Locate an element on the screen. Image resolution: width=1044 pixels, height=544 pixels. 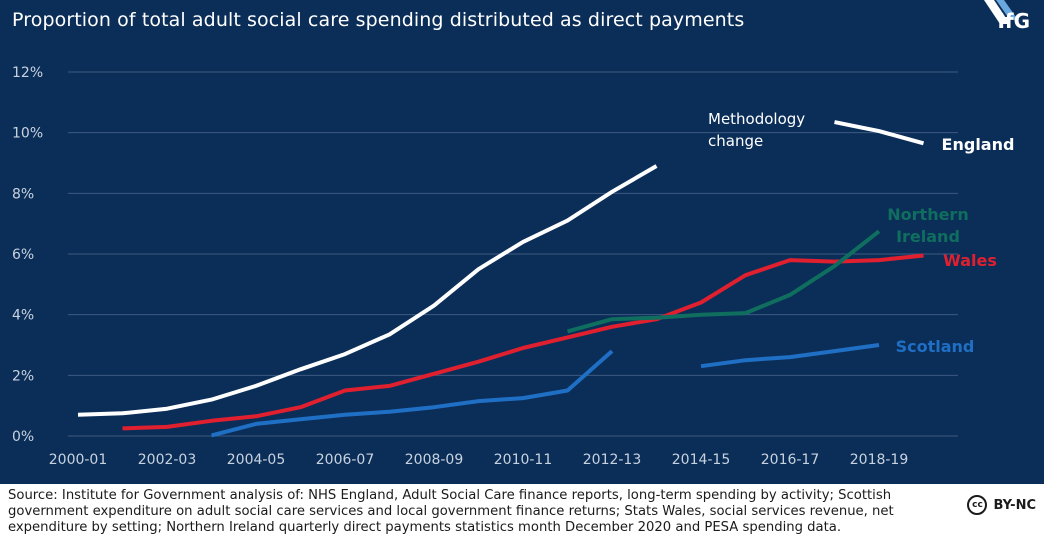
series-line-northern-ireland is located at coordinates (723, 281).